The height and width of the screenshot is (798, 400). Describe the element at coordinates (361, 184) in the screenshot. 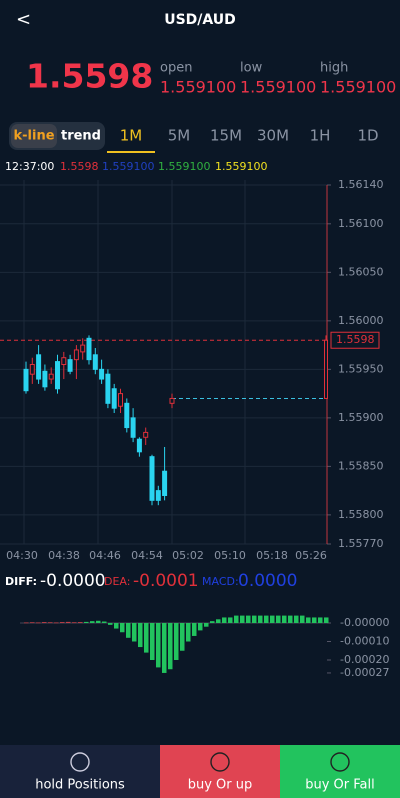

I see `y-tick-label: 1.56140` at that location.